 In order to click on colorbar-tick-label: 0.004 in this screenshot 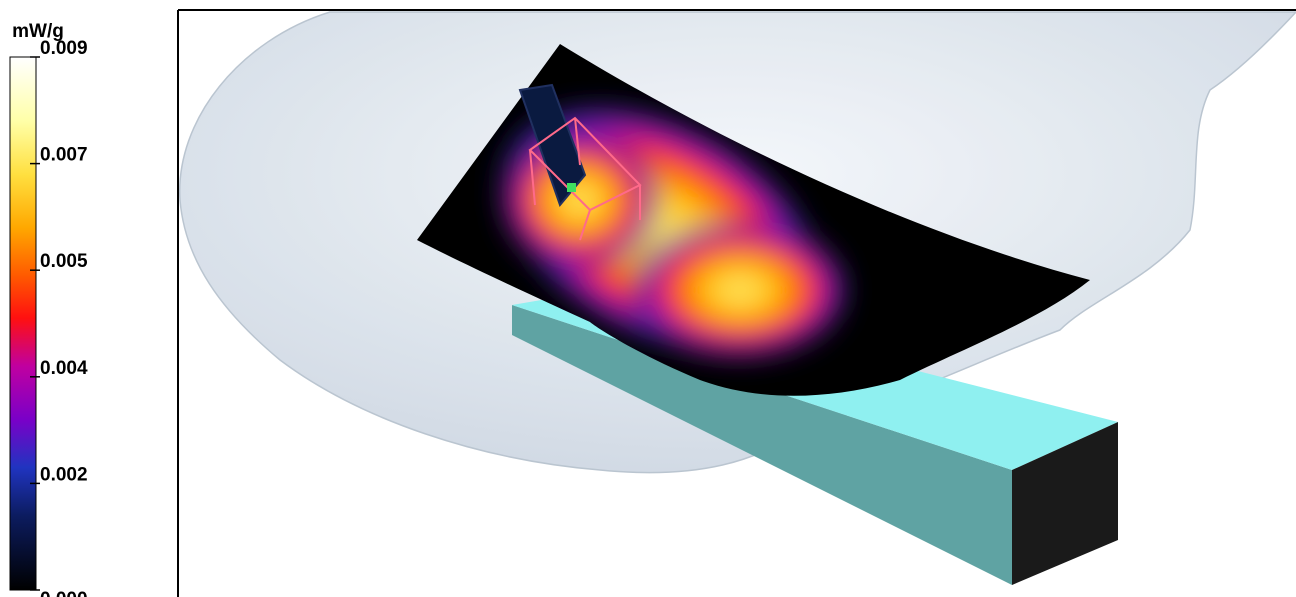, I will do `click(64, 368)`.